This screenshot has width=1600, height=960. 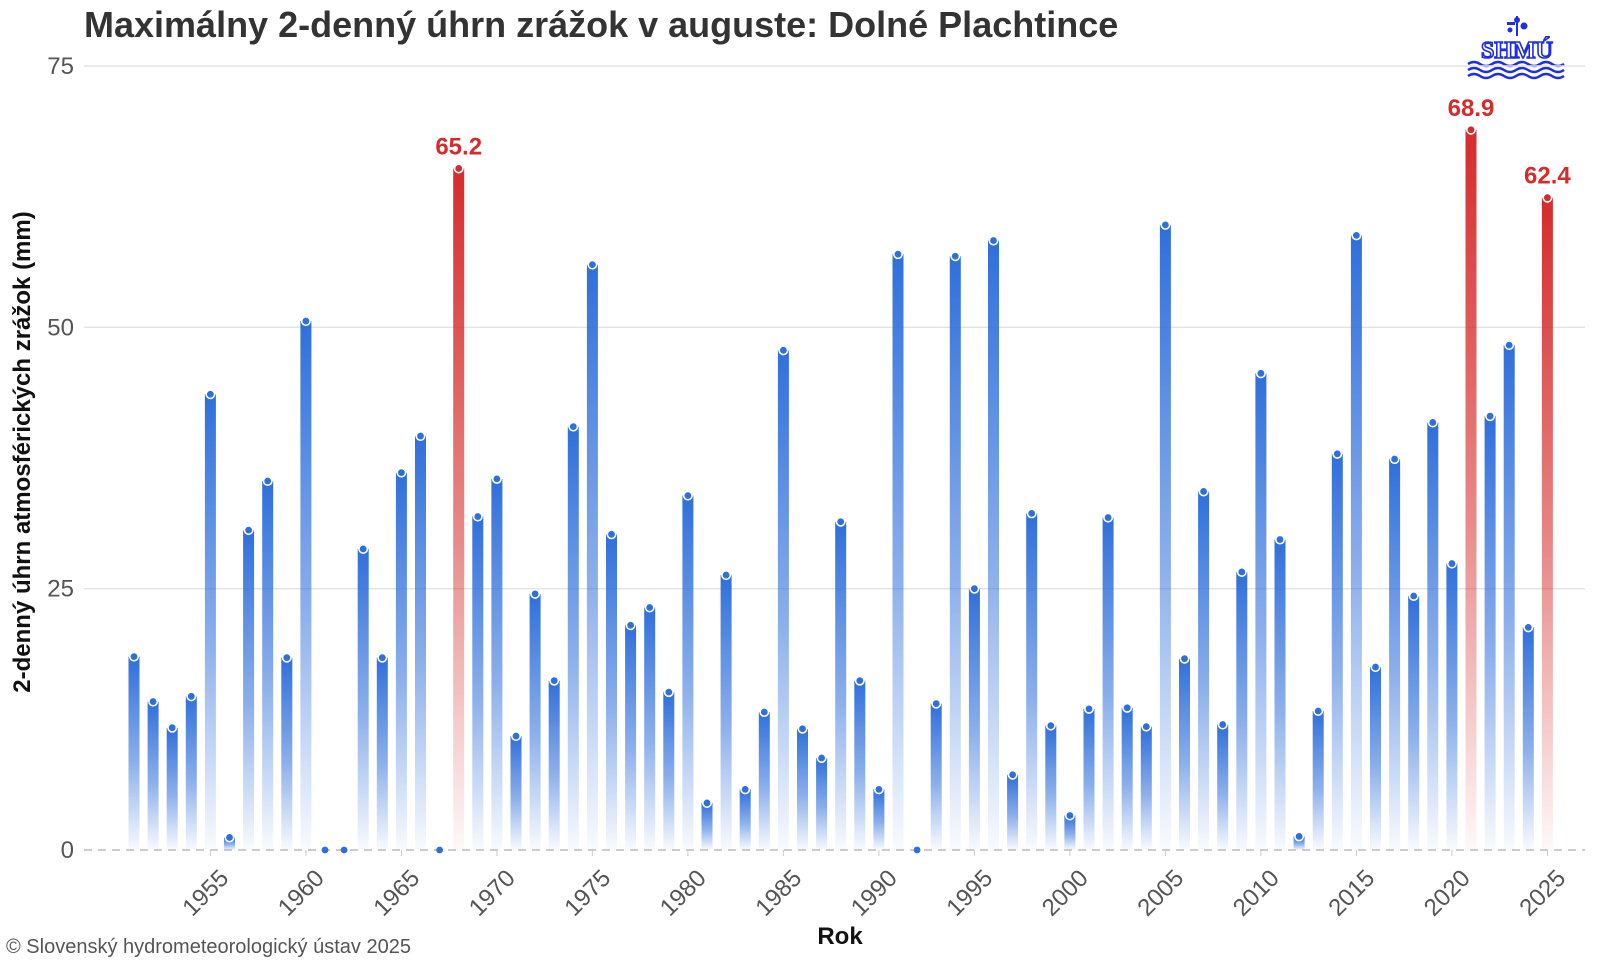 I want to click on bar-1966, so click(x=420, y=643).